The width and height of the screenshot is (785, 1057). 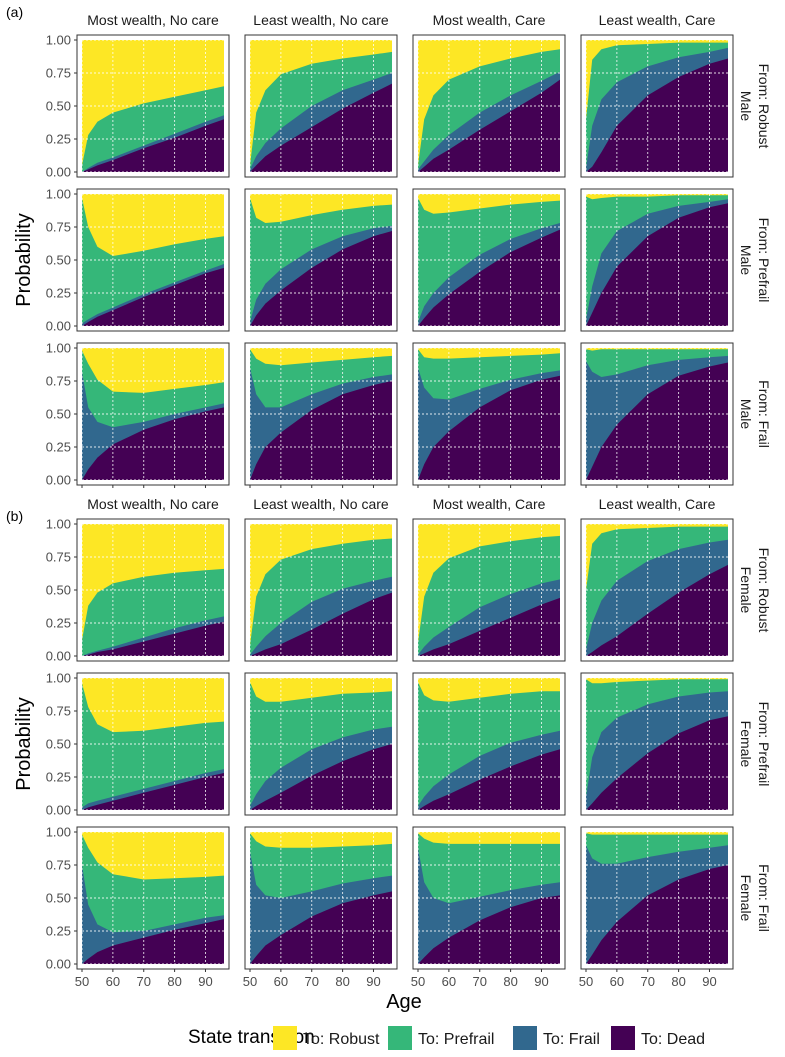 What do you see at coordinates (404, 1002) in the screenshot?
I see `x-axis-title: Age` at bounding box center [404, 1002].